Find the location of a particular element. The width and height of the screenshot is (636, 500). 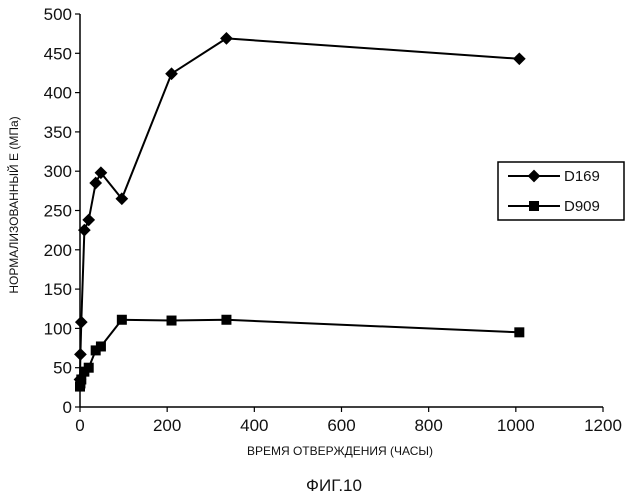

y-tick-label: 500 is located at coordinates (58, 14).